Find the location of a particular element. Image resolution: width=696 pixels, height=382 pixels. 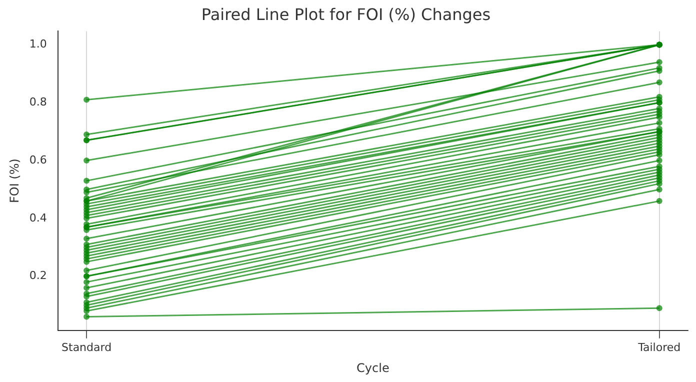

x-tick-label: Standard is located at coordinates (87, 347).